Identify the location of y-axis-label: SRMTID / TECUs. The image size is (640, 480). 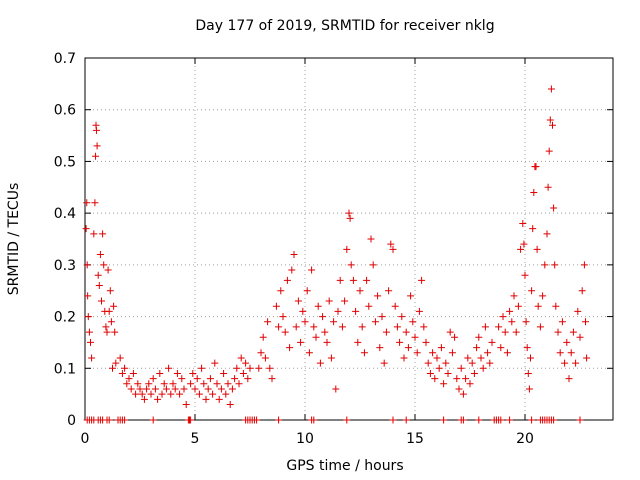
(14, 239).